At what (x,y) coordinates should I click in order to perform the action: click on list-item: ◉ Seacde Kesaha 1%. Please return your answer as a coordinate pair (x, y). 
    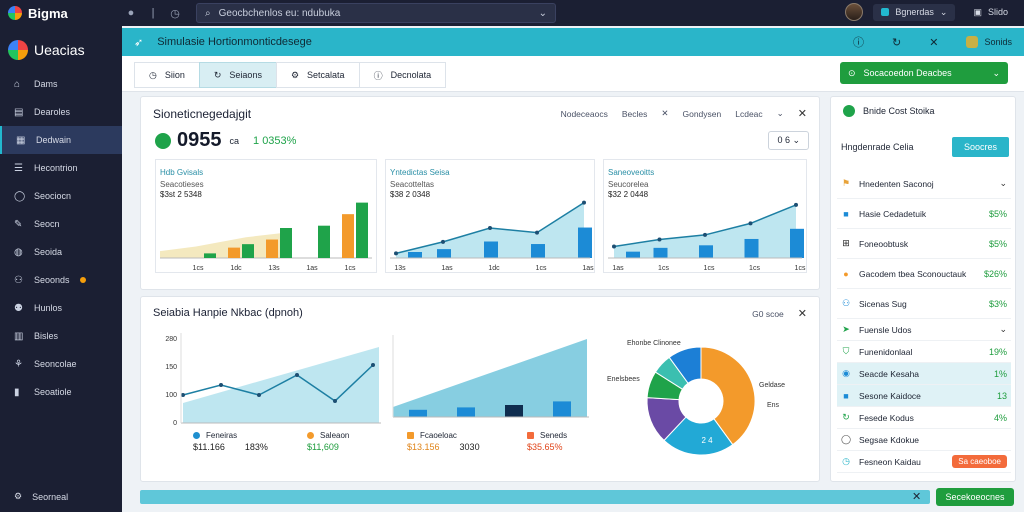
    Looking at the image, I should click on (924, 374).